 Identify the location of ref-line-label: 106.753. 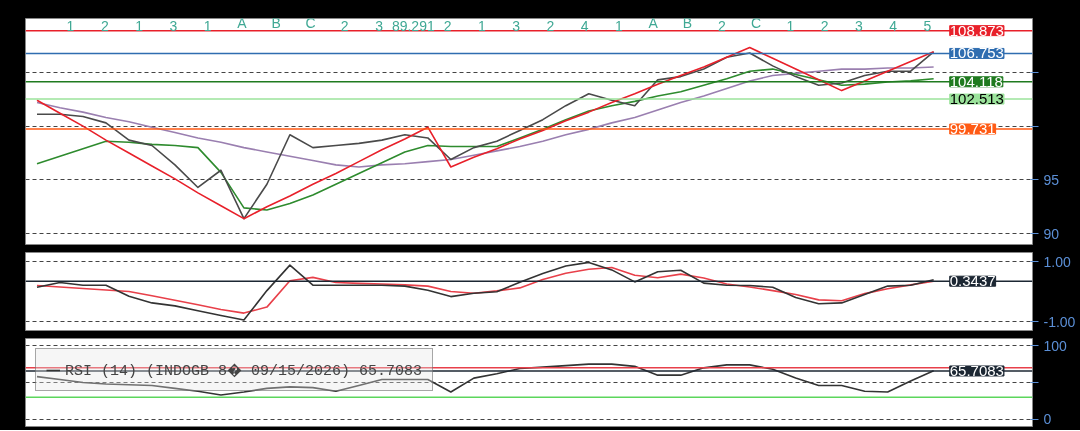
(976, 53).